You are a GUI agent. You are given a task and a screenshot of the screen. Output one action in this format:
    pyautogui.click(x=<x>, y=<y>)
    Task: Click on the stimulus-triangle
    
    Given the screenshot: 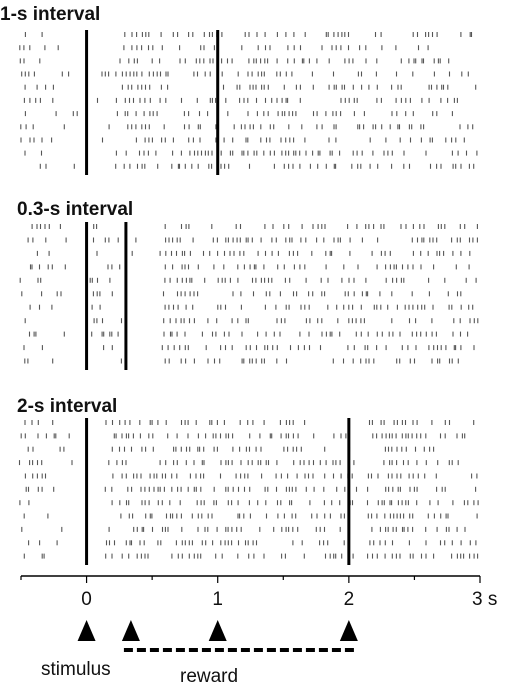 What is the action you would take?
    pyautogui.click(x=86, y=630)
    